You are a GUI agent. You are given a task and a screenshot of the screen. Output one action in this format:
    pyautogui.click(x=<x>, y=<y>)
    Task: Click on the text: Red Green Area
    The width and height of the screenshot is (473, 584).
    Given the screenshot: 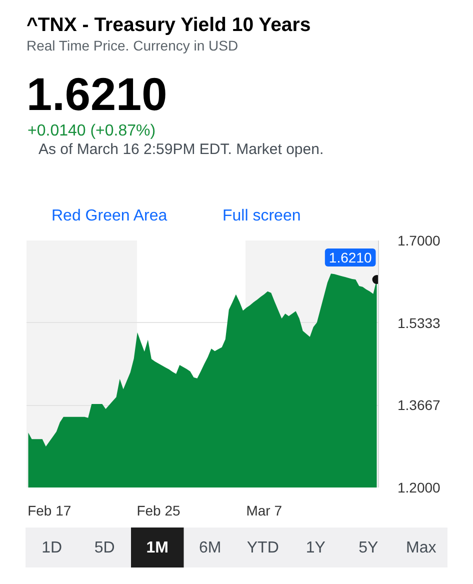 What is the action you would take?
    pyautogui.click(x=110, y=216)
    